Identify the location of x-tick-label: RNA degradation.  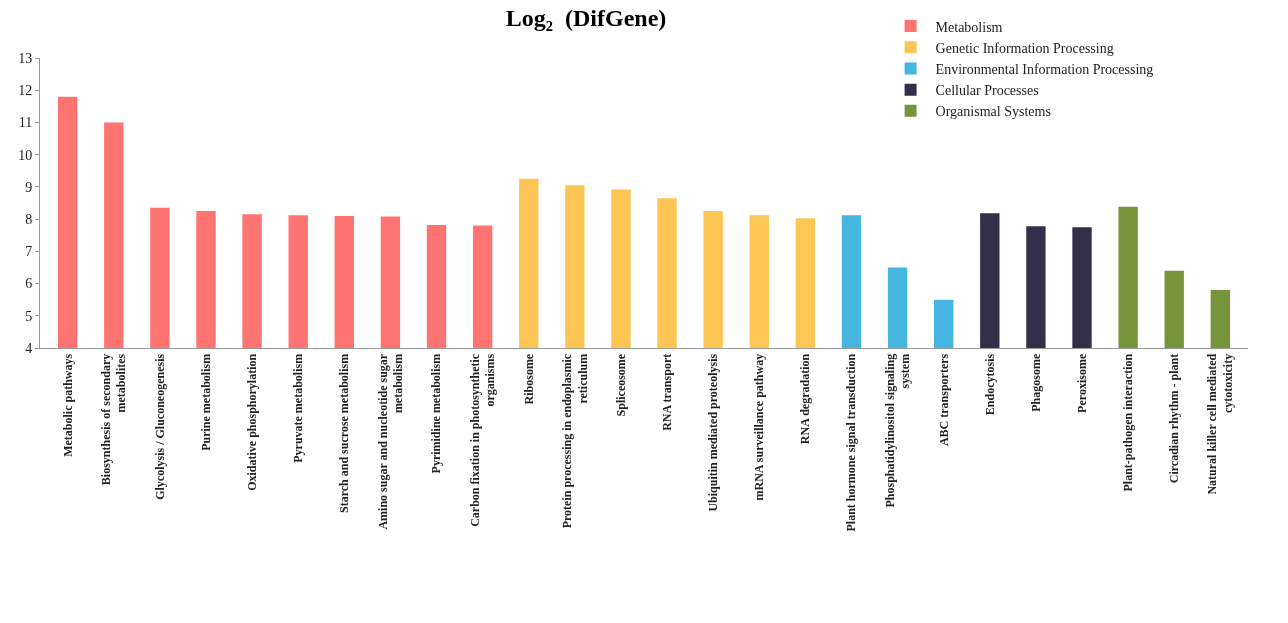
(805, 399).